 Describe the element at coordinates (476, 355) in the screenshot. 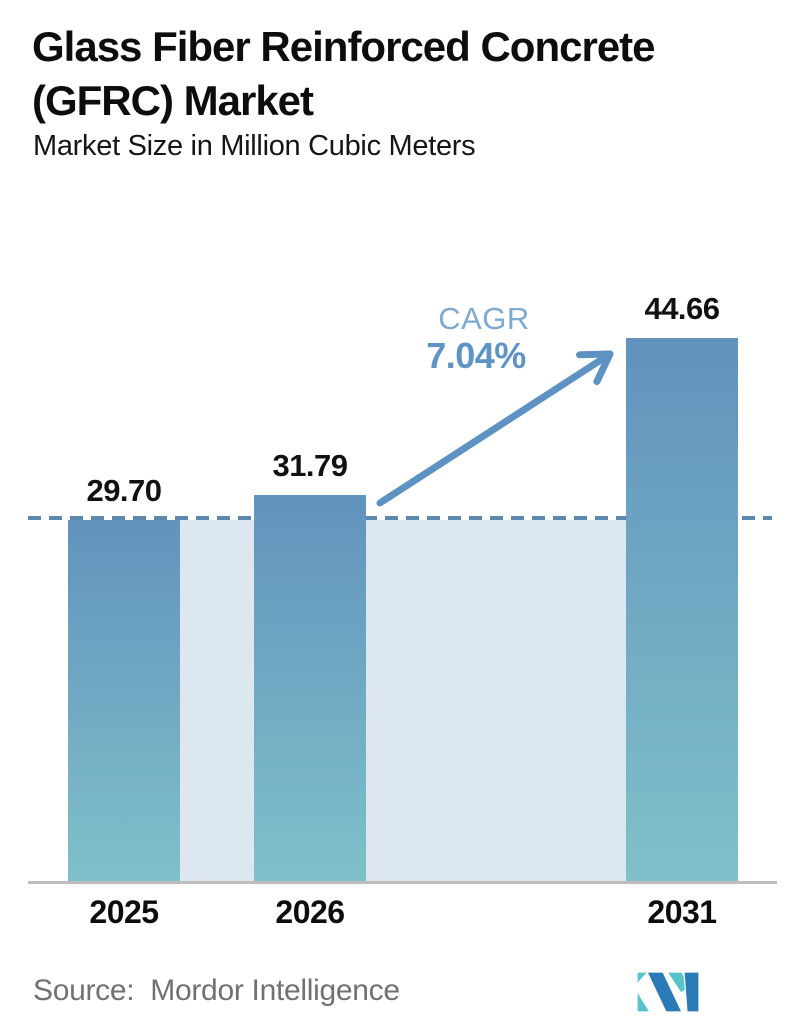

I see `cagr-value: 7.04%` at that location.